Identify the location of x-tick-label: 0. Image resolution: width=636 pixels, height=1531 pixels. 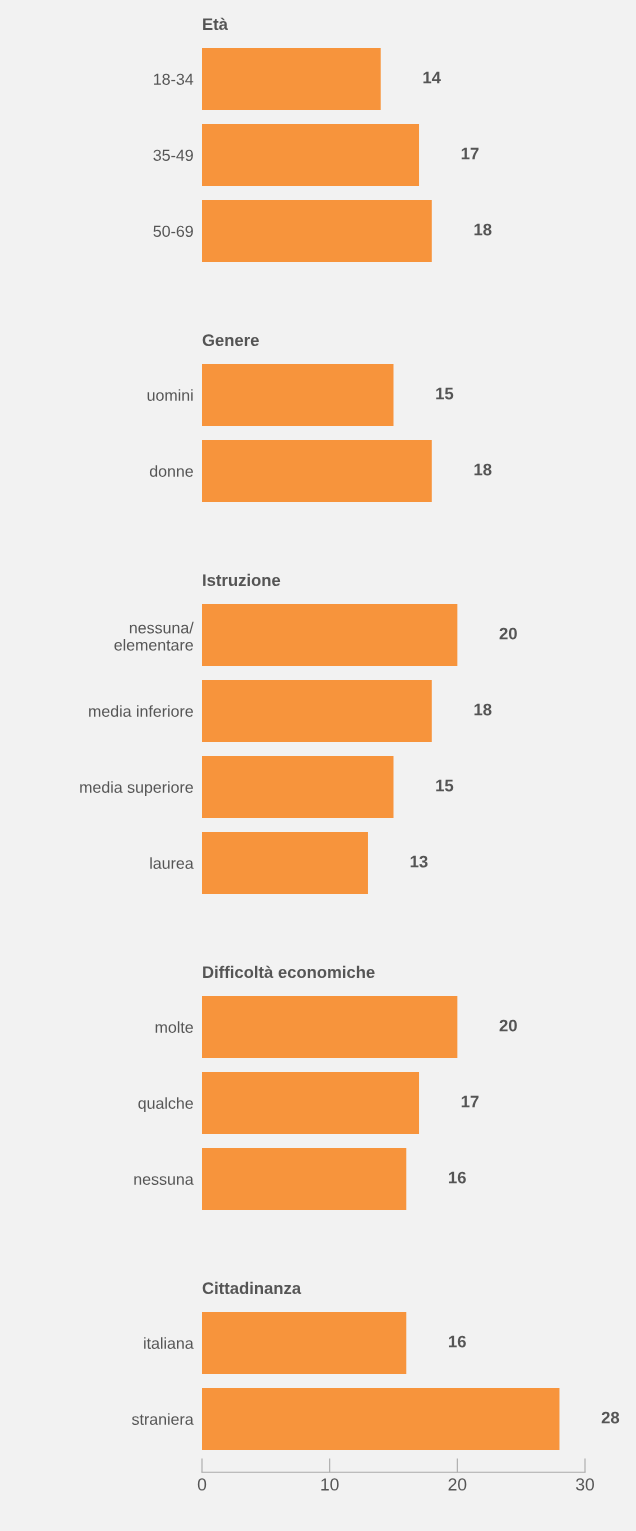
(202, 1484).